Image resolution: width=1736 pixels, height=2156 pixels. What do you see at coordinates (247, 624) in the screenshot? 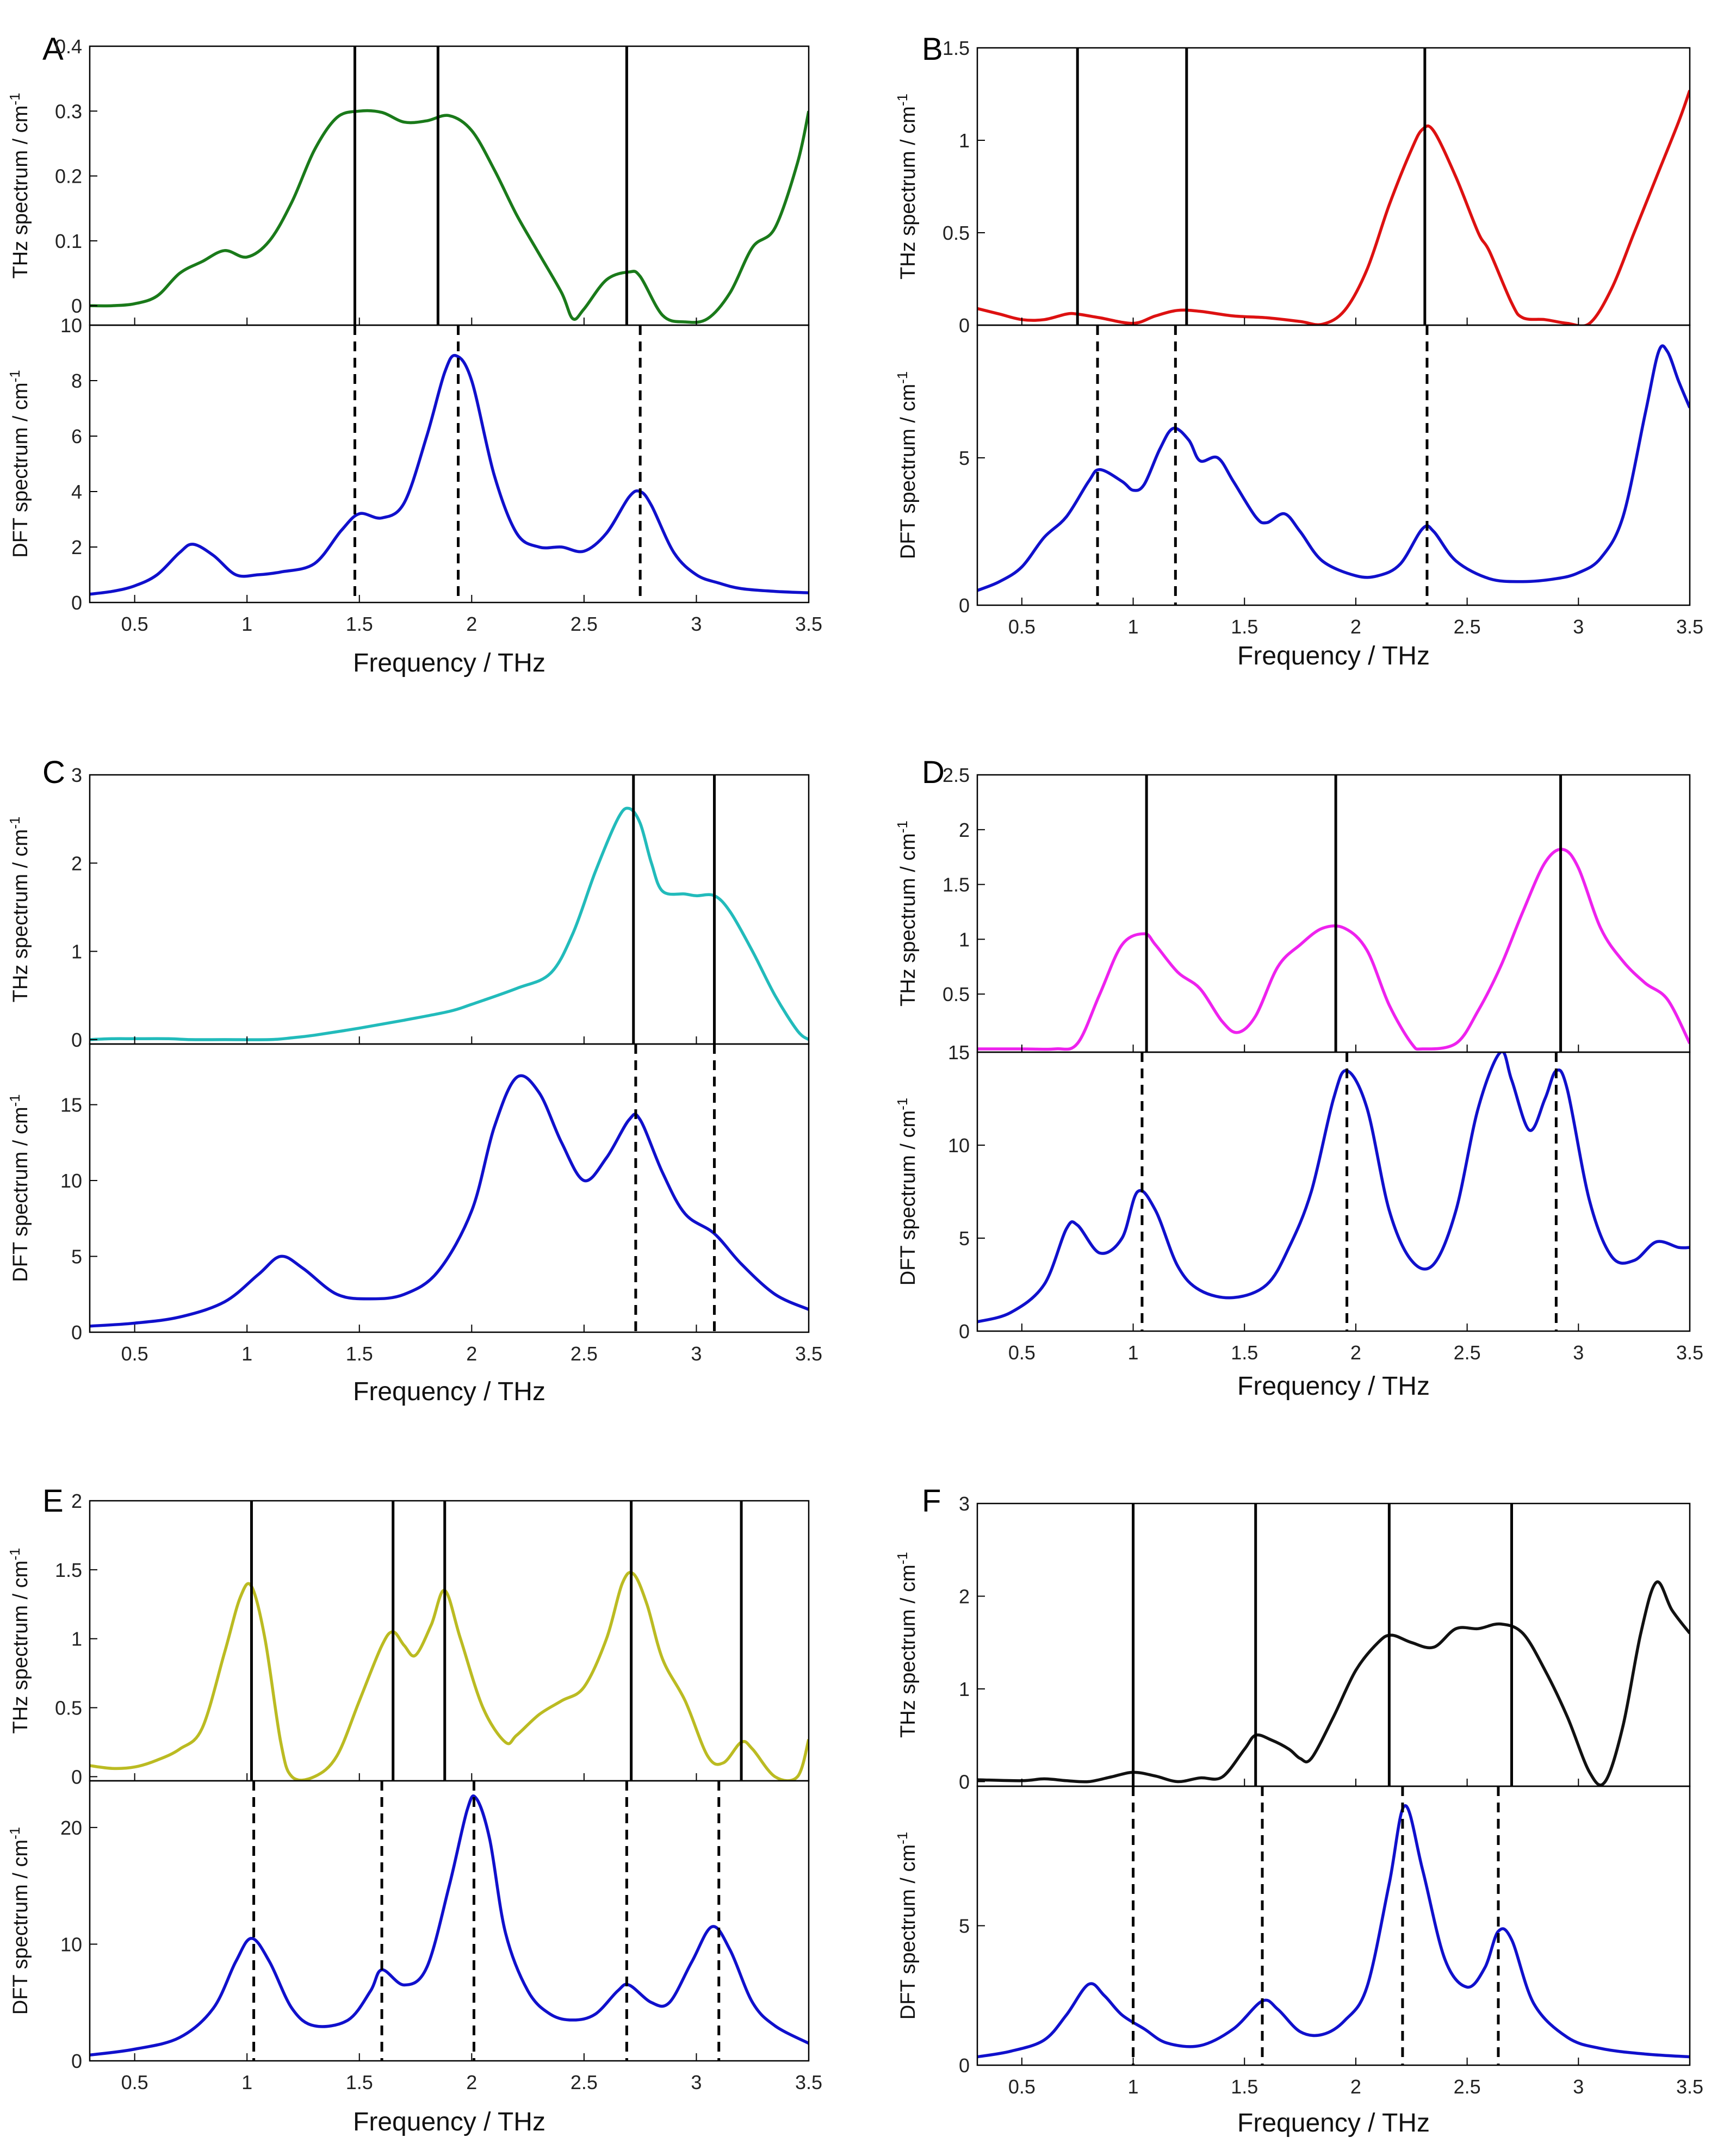
I see `x-tick-label-a-1: 1` at bounding box center [247, 624].